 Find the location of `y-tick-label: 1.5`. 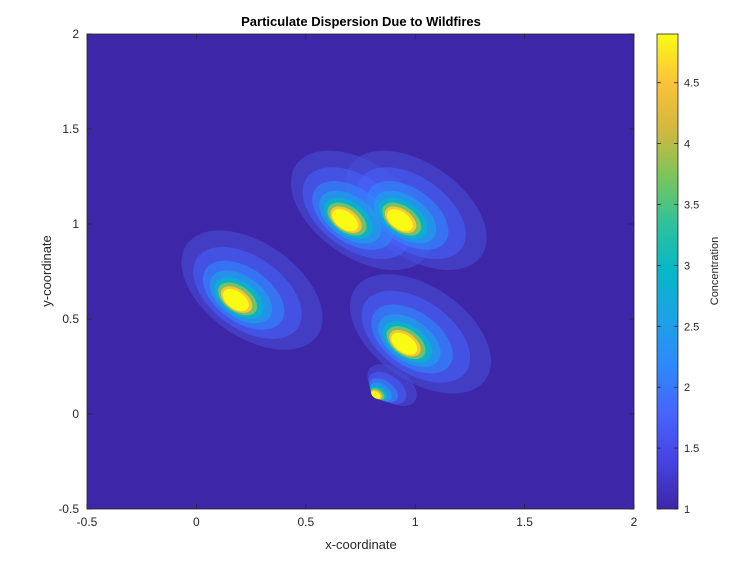

y-tick-label: 1.5 is located at coordinates (70, 129).